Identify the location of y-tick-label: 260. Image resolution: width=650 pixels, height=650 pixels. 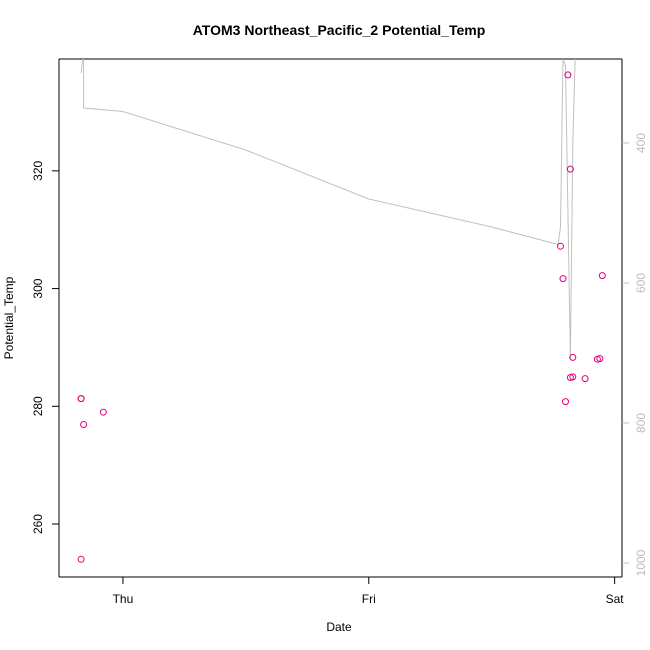
(38, 524).